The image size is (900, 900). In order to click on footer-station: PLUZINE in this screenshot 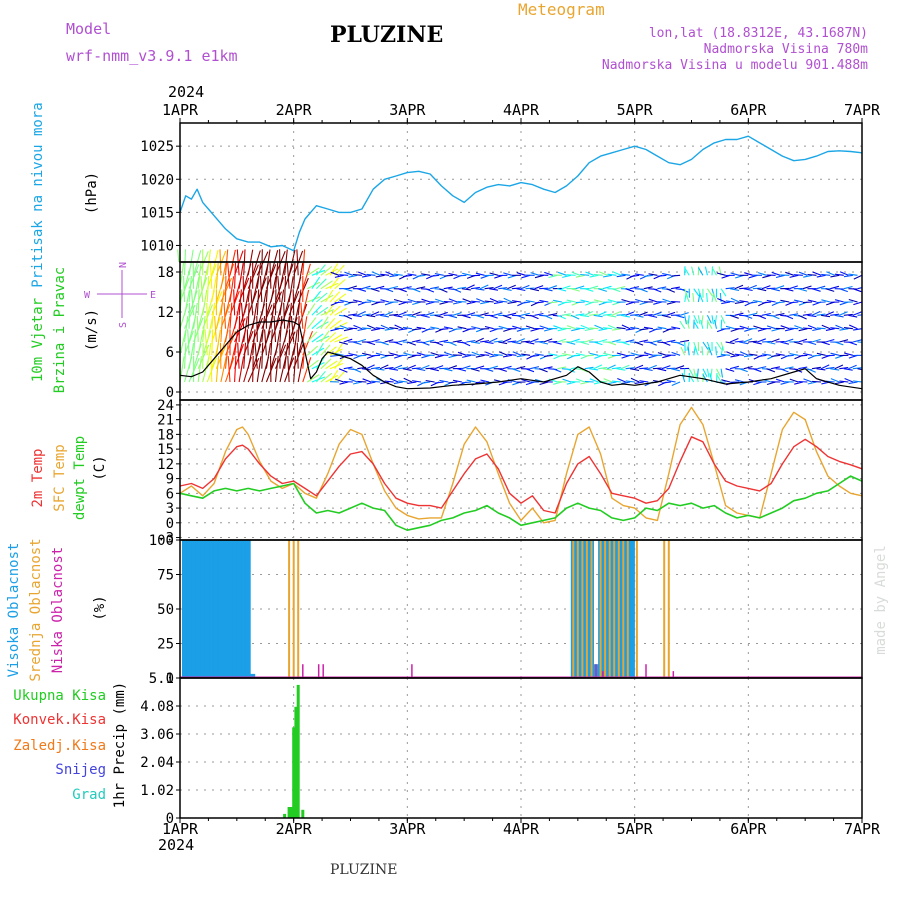, I will do `click(364, 870)`.